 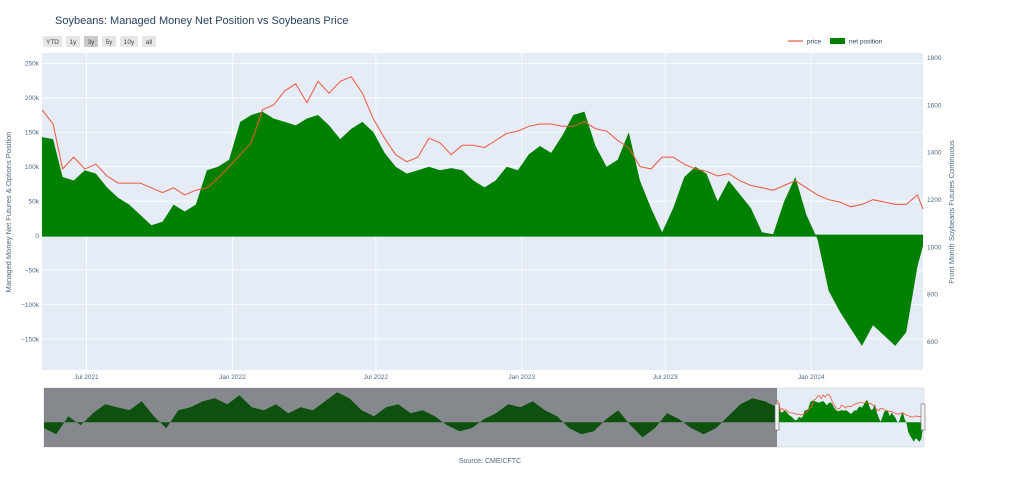 I want to click on legend-net-swatch, so click(x=837, y=41).